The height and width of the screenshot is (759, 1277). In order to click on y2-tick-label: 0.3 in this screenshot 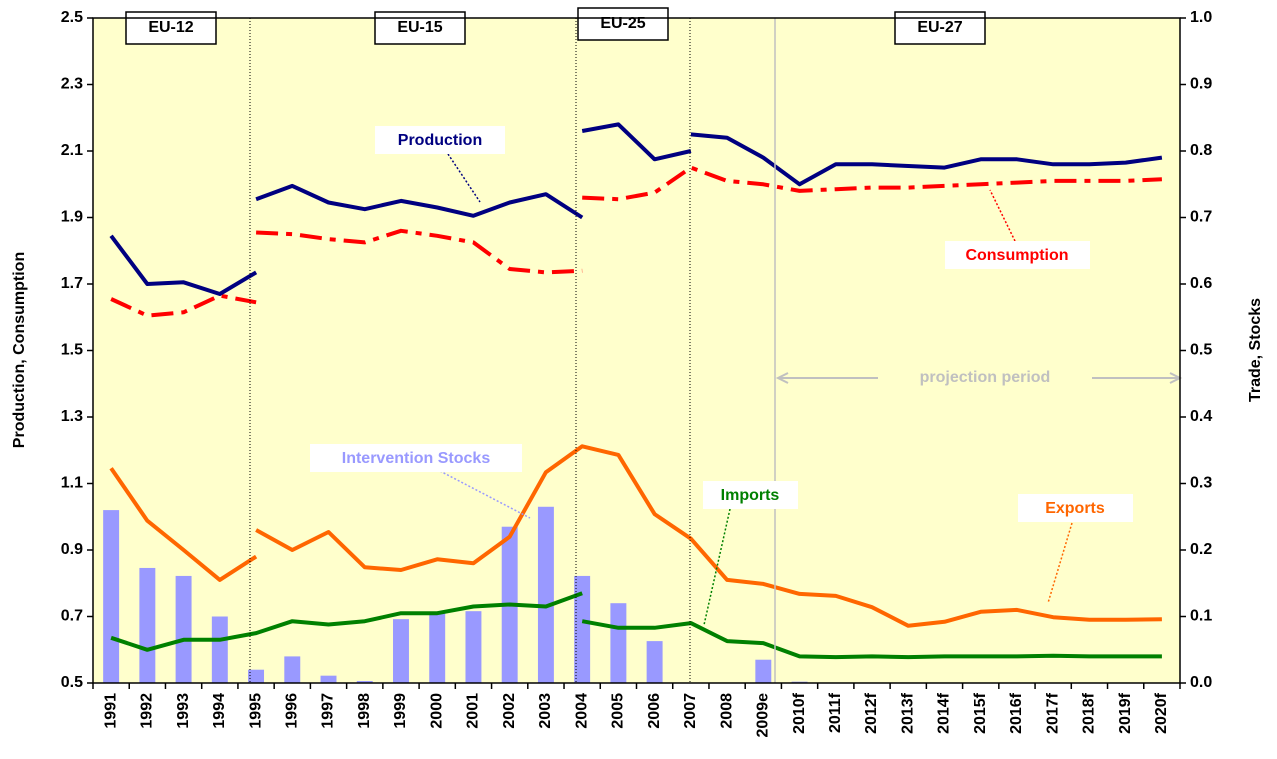, I will do `click(1201, 483)`.